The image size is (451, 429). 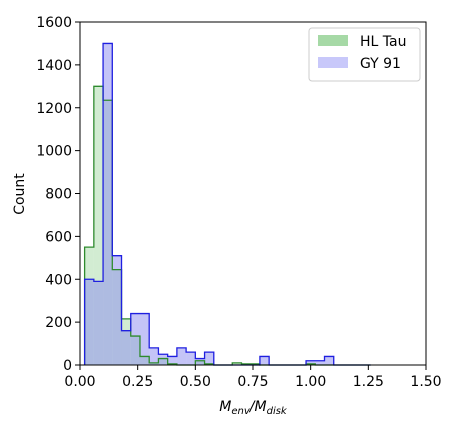 I want to click on y-tick-label: 200, so click(x=58, y=323).